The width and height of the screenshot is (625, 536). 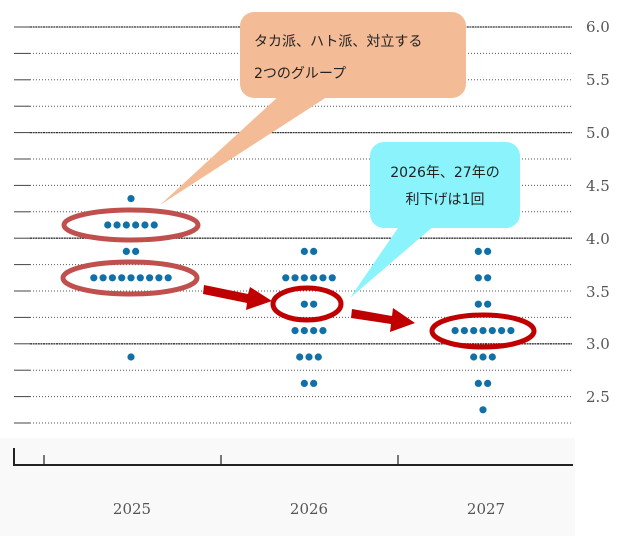 I want to click on arrow-2025-to-2026, so click(x=237, y=297).